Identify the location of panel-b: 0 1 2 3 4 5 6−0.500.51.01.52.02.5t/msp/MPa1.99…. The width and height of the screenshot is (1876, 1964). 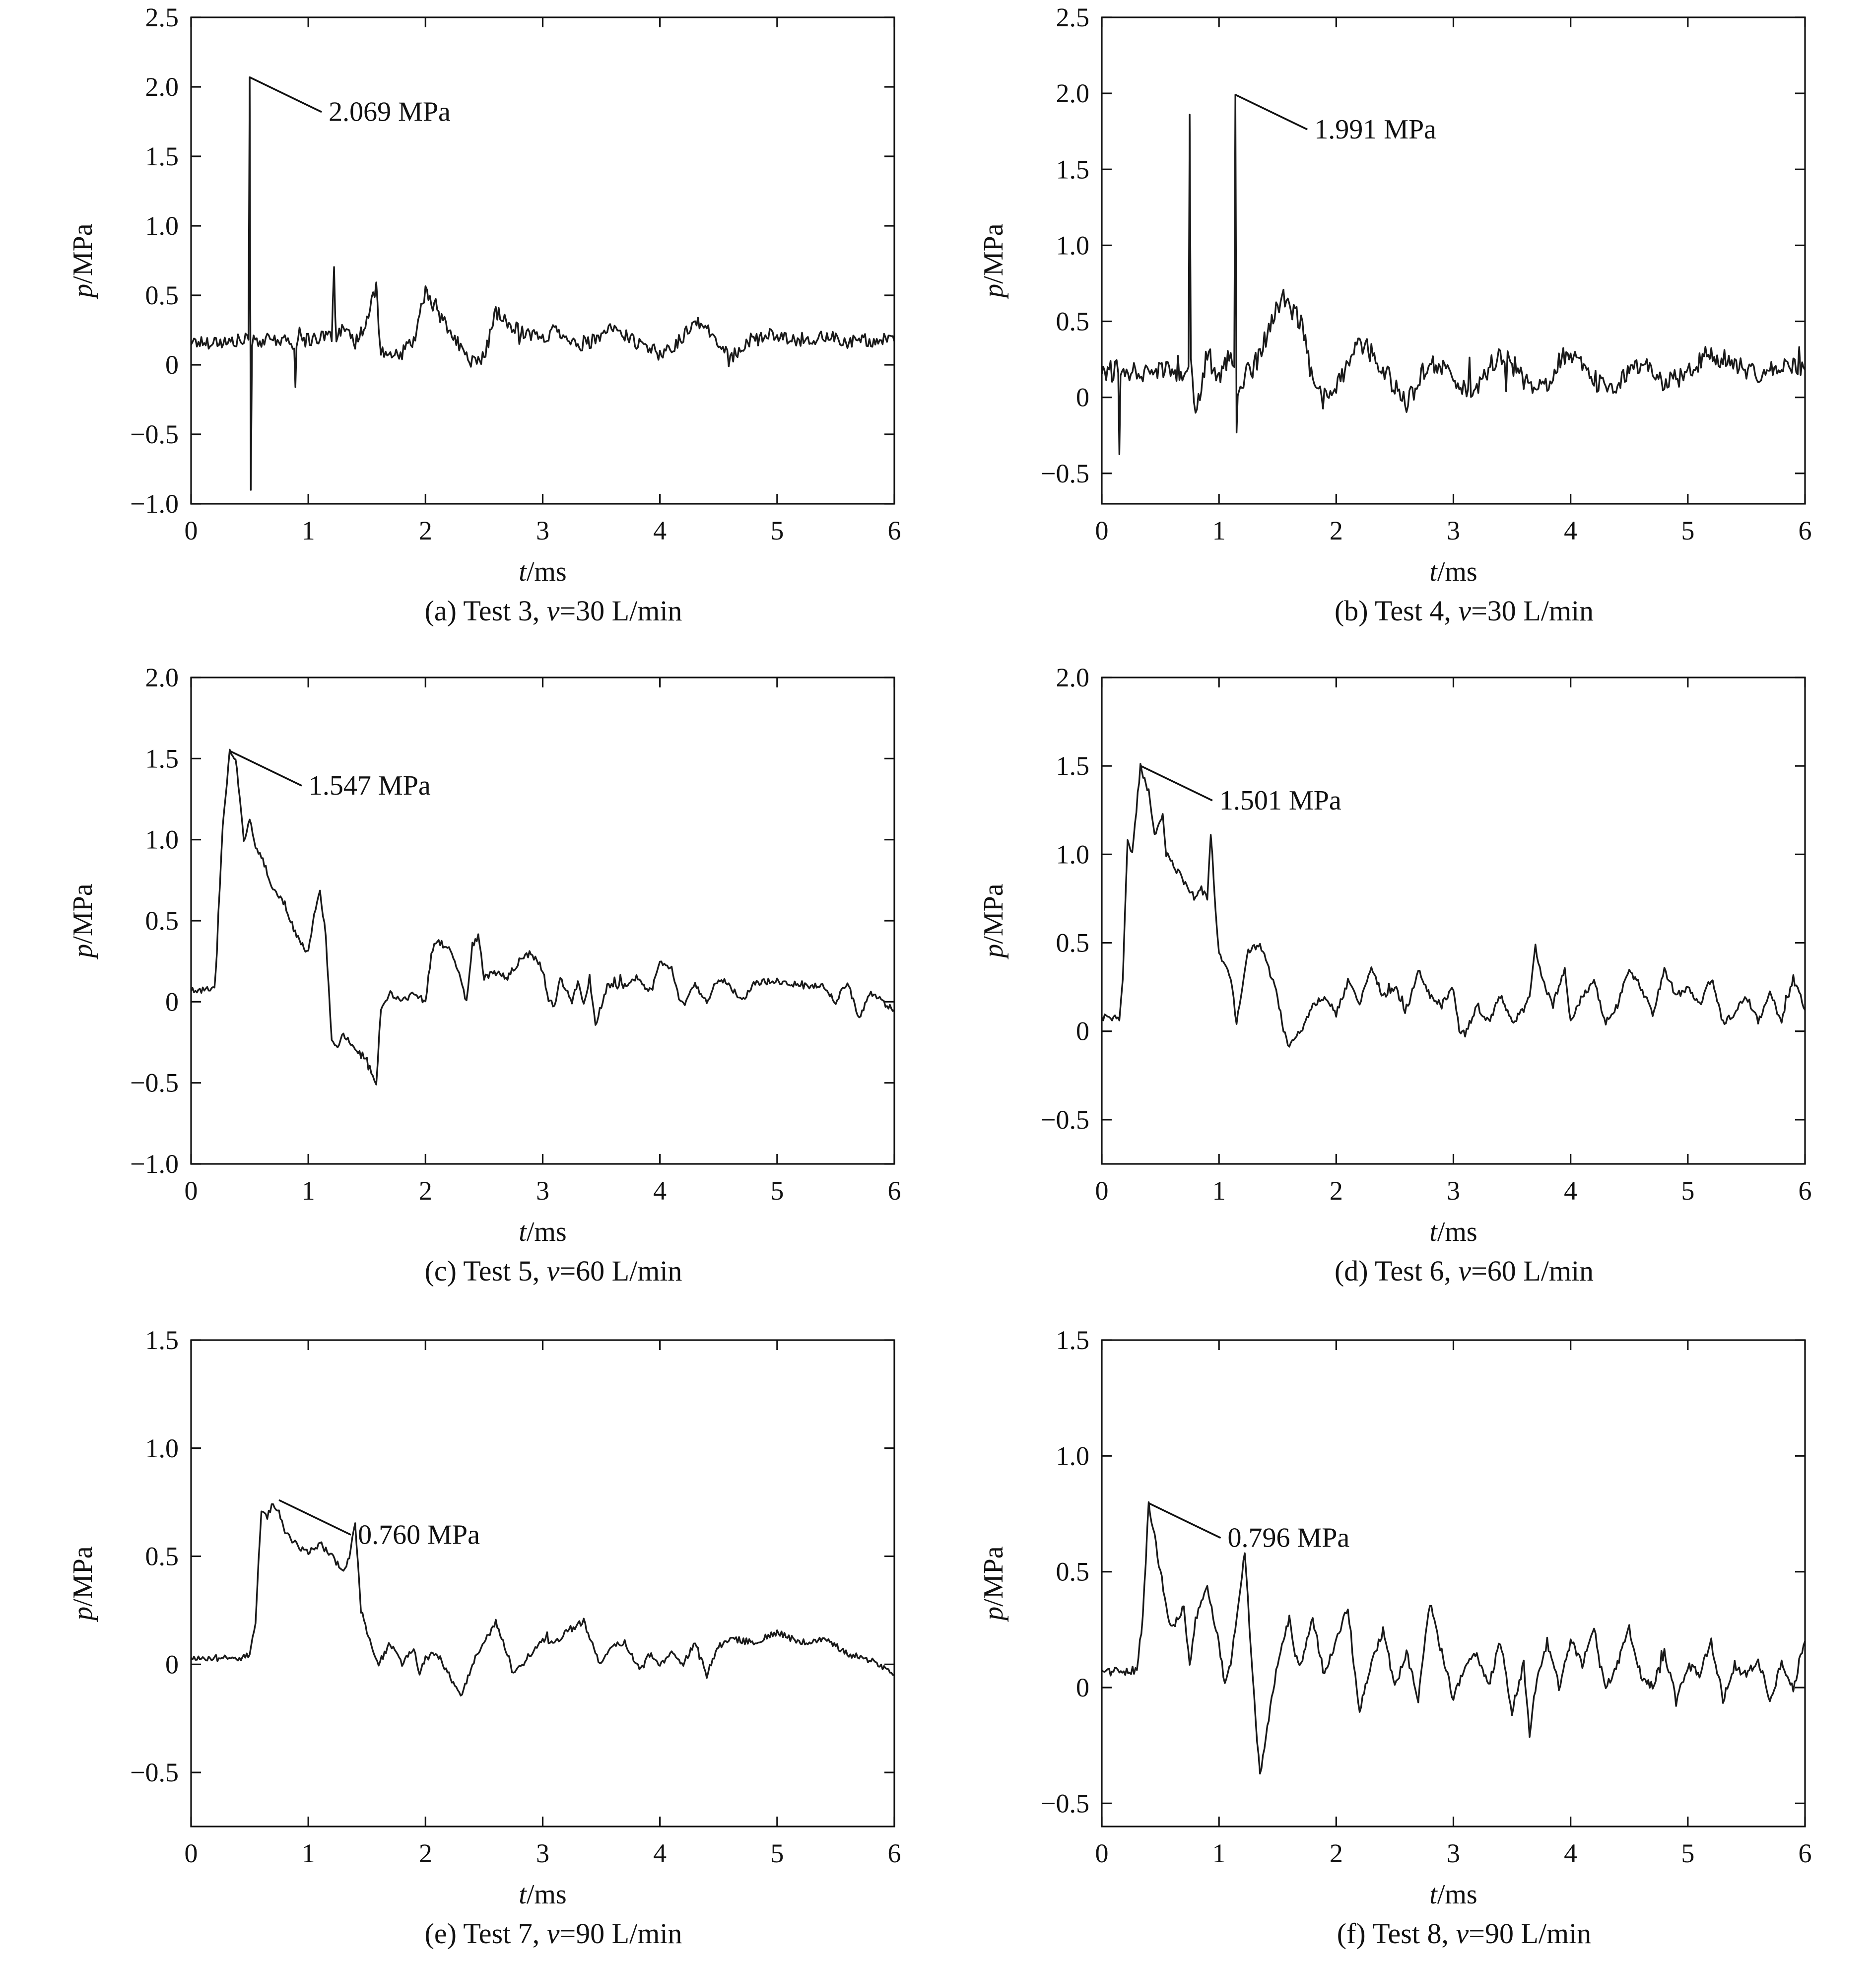
(1395, 314).